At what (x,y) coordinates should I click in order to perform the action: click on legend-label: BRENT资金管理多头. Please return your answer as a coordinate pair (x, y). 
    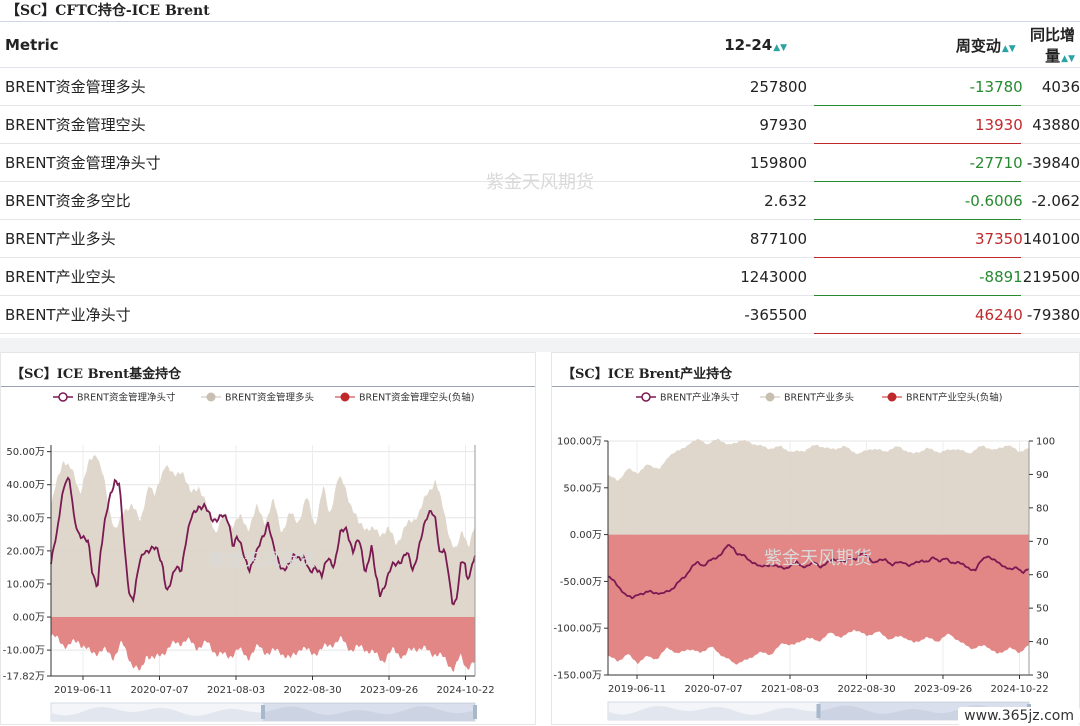
    Looking at the image, I should click on (269, 398).